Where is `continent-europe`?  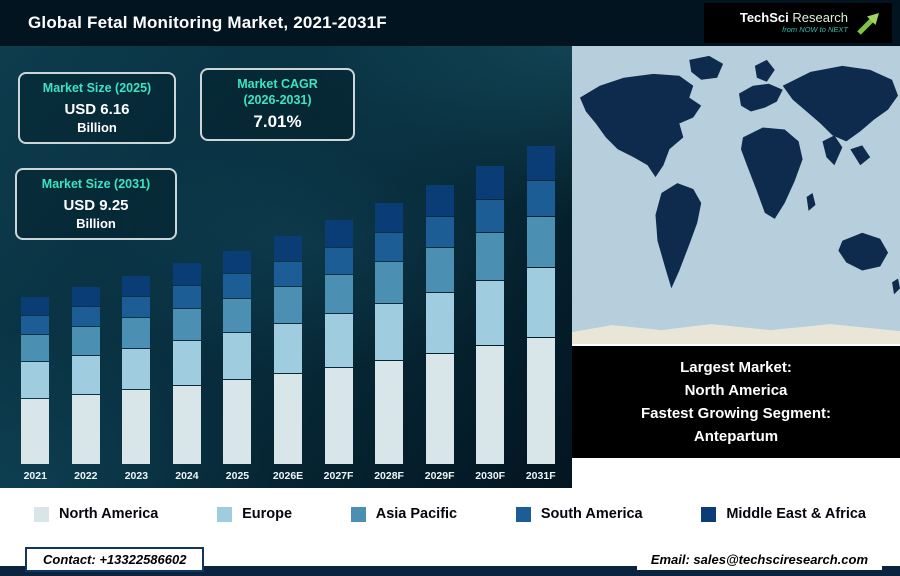 continent-europe is located at coordinates (760, 97).